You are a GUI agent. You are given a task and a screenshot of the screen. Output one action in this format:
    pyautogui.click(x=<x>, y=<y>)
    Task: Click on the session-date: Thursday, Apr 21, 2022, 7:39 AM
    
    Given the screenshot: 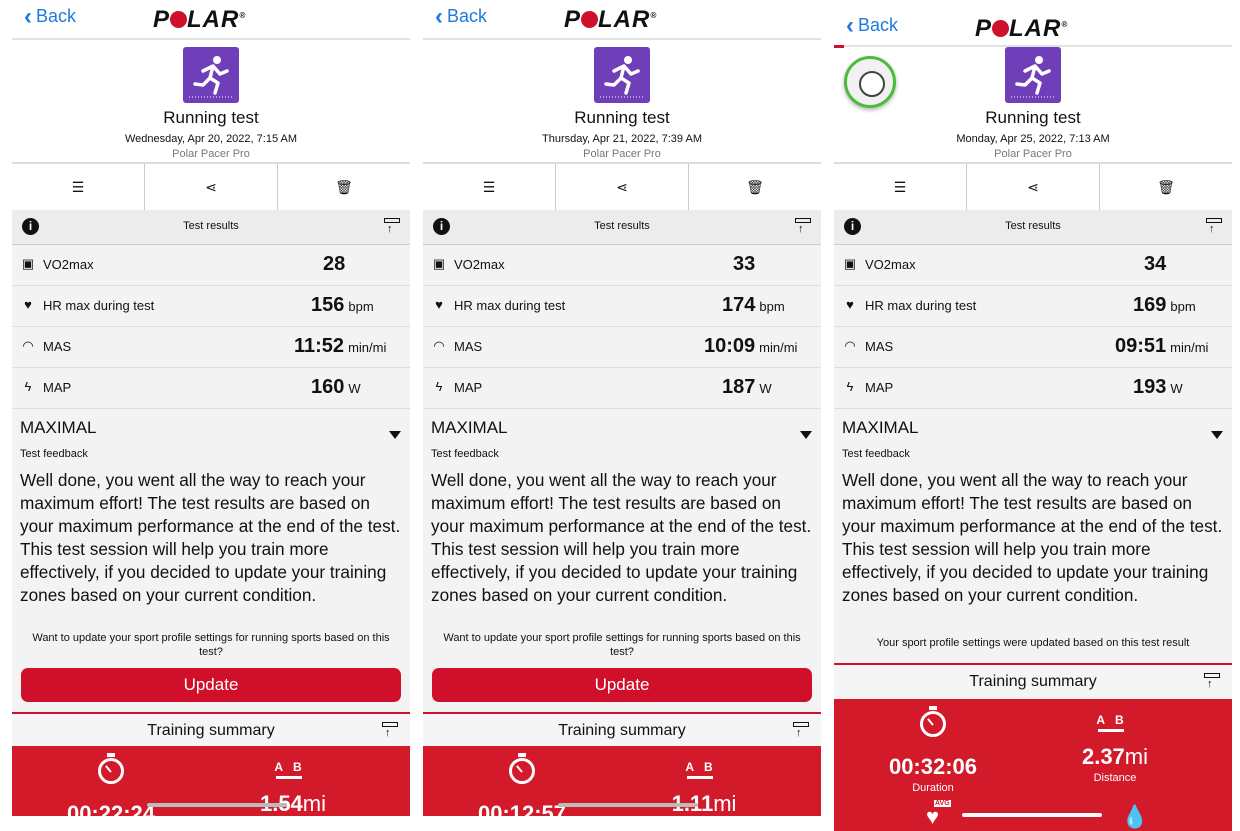 What is the action you would take?
    pyautogui.click(x=621, y=139)
    